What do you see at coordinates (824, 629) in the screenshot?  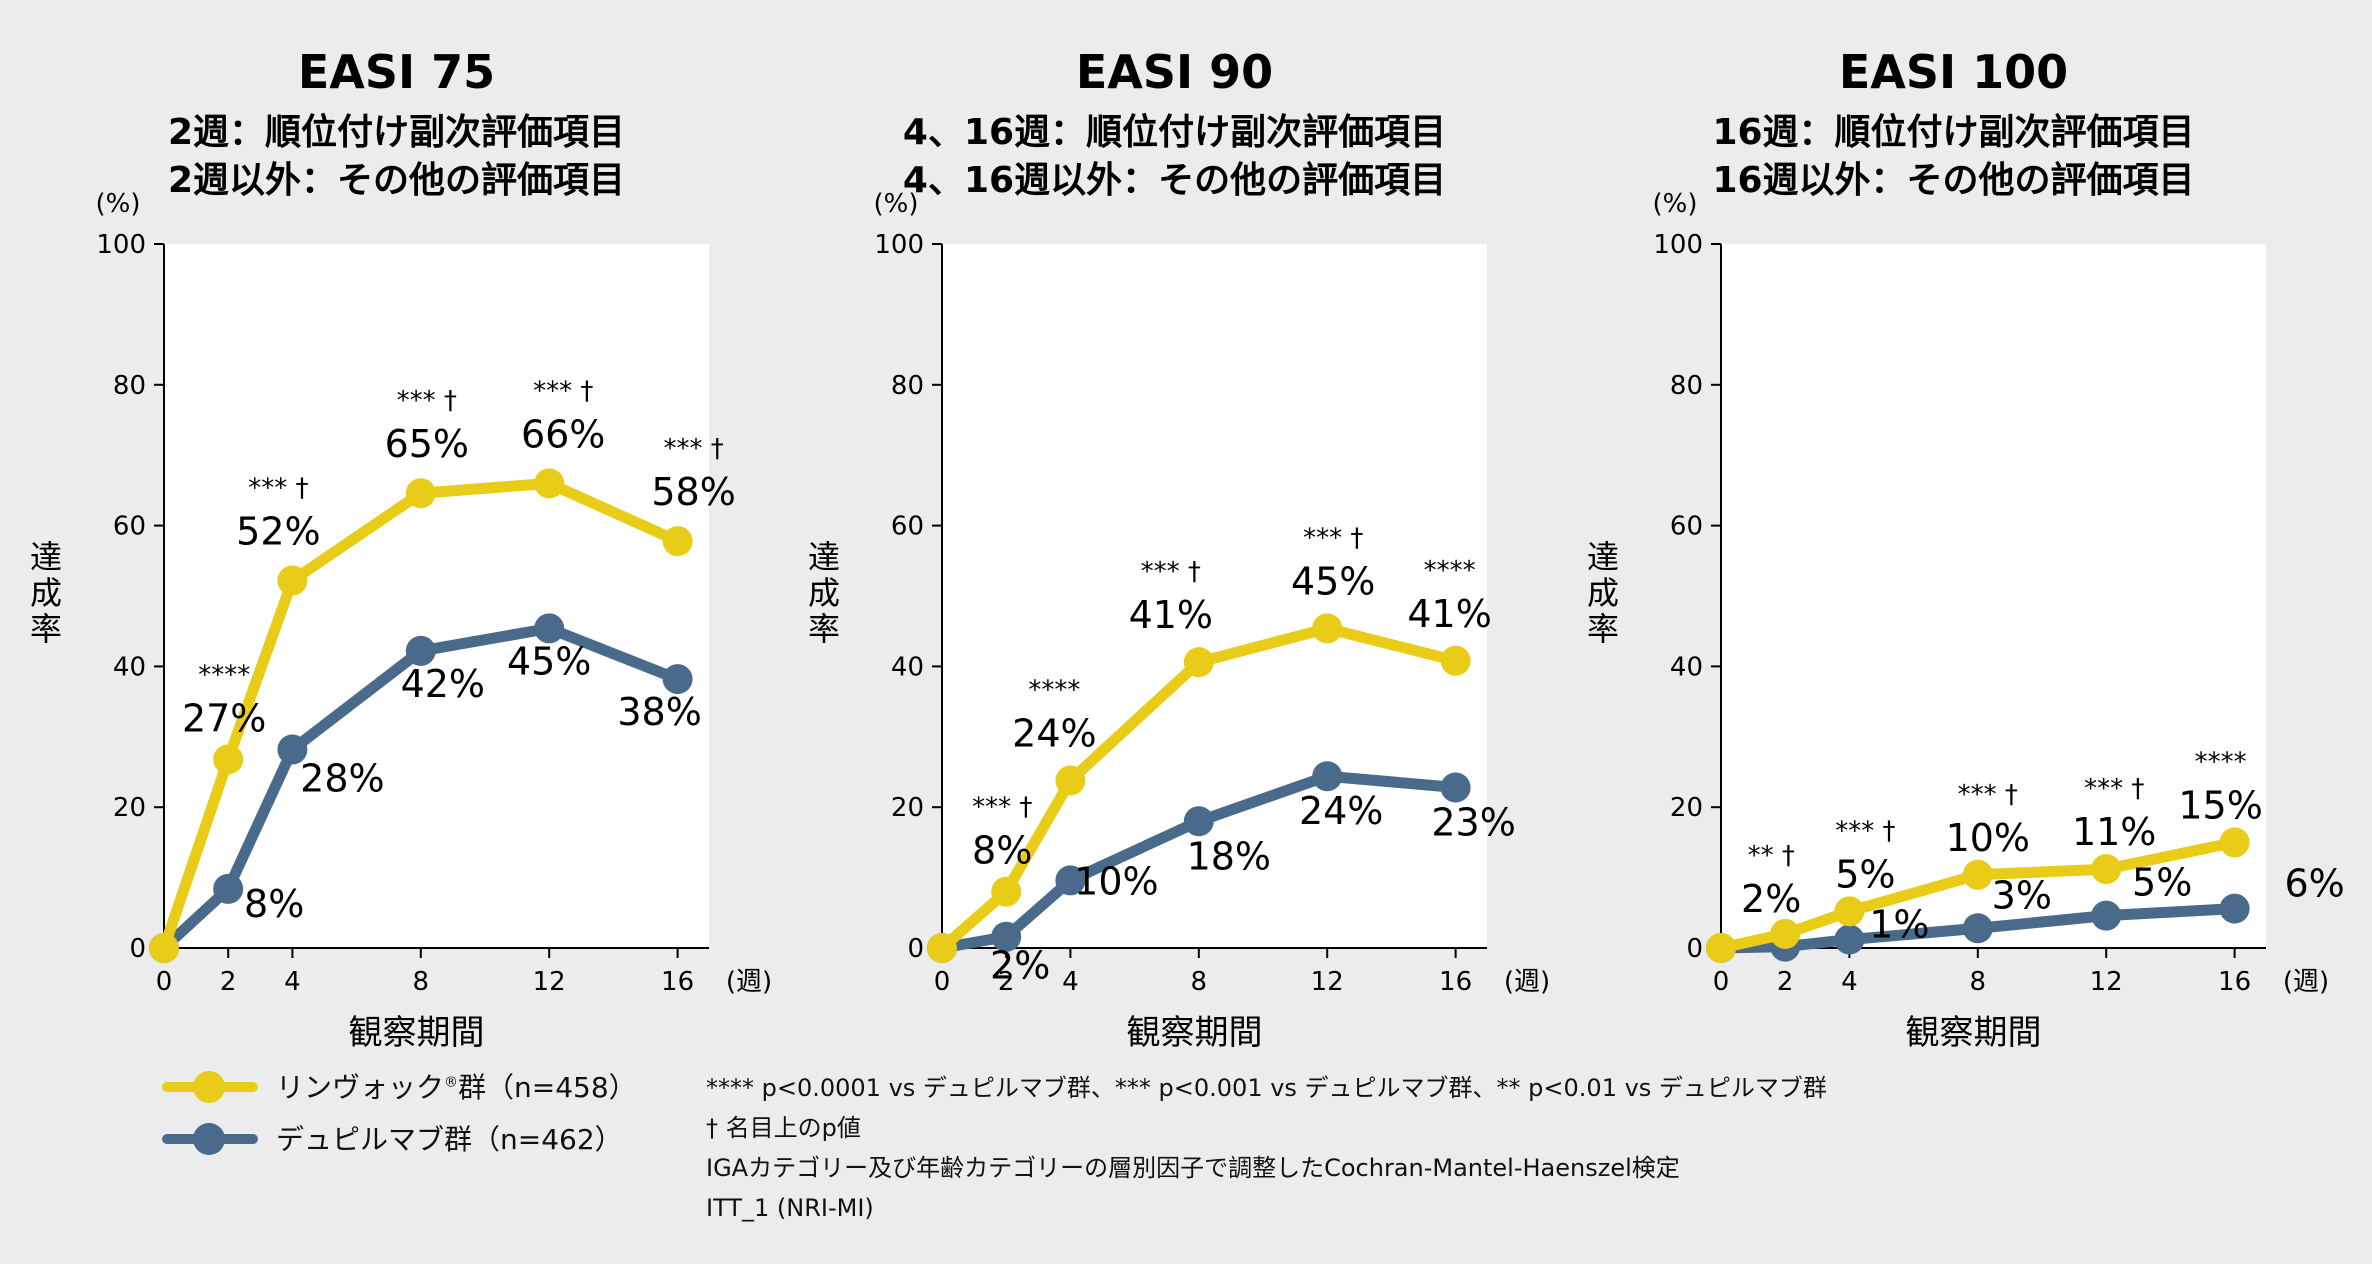 I see `y-axis-title: 率` at bounding box center [824, 629].